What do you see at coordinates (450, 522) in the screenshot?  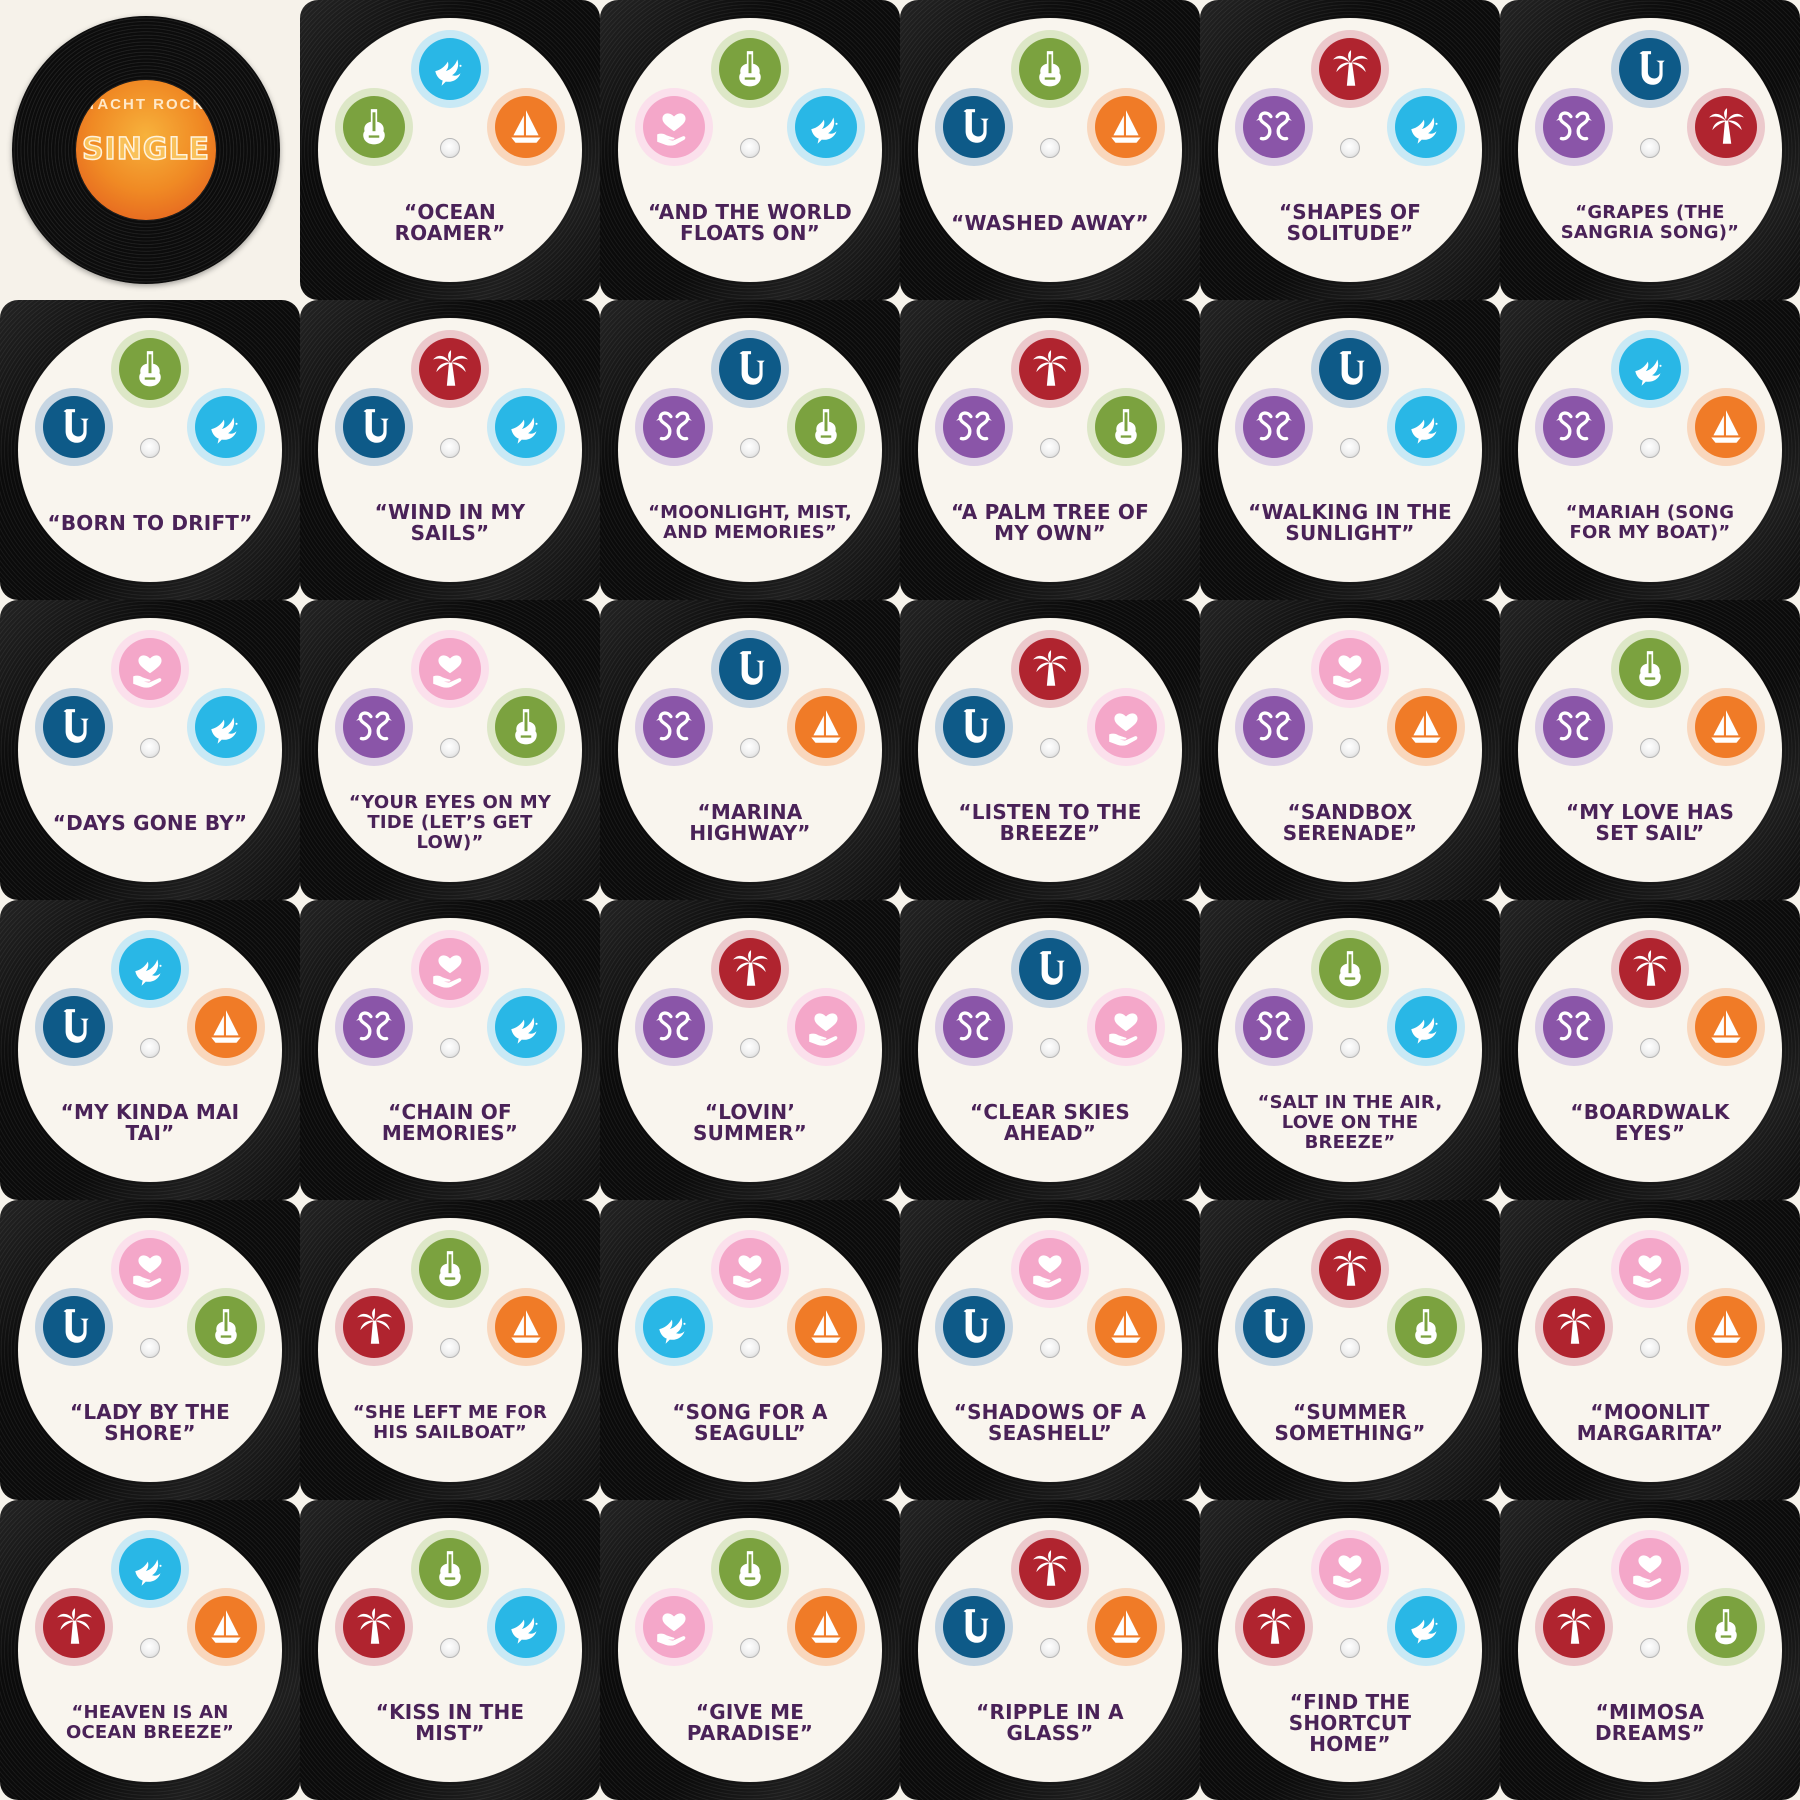 I see `song-title: “WIND IN MY SAILS”` at bounding box center [450, 522].